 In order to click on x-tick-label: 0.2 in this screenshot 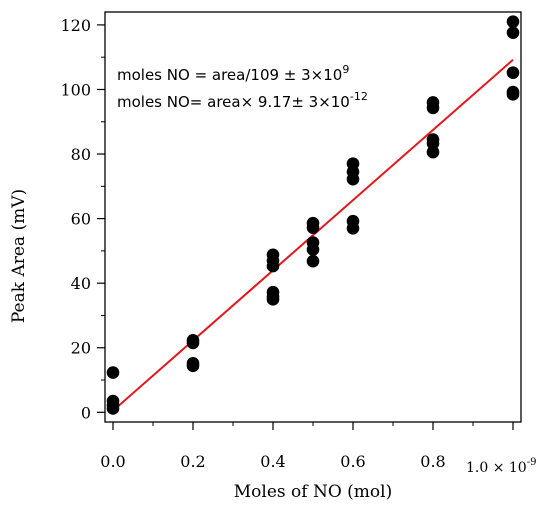, I will do `click(192, 461)`.